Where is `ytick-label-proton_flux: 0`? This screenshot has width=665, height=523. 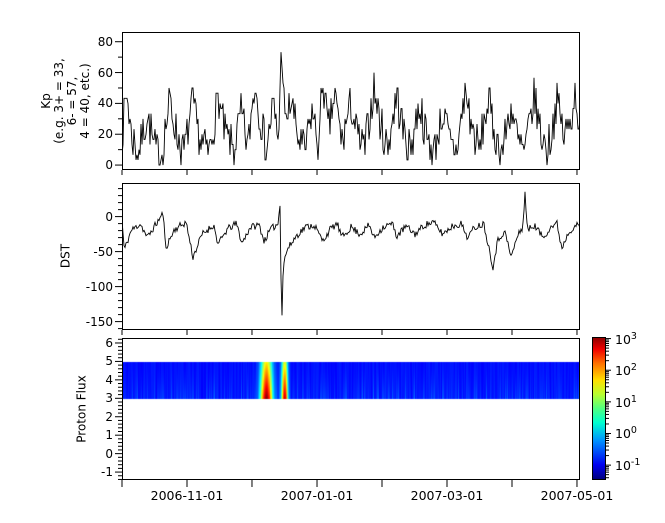 ytick-label-proton_flux: 0 is located at coordinates (109, 453).